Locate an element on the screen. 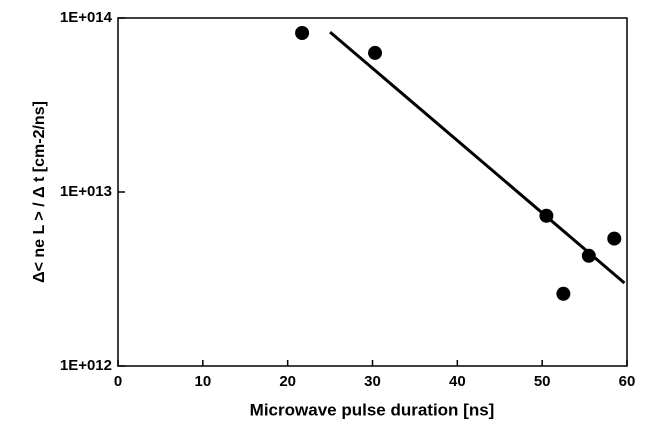 The height and width of the screenshot is (431, 659). x-tick-label: 50 is located at coordinates (542, 381).